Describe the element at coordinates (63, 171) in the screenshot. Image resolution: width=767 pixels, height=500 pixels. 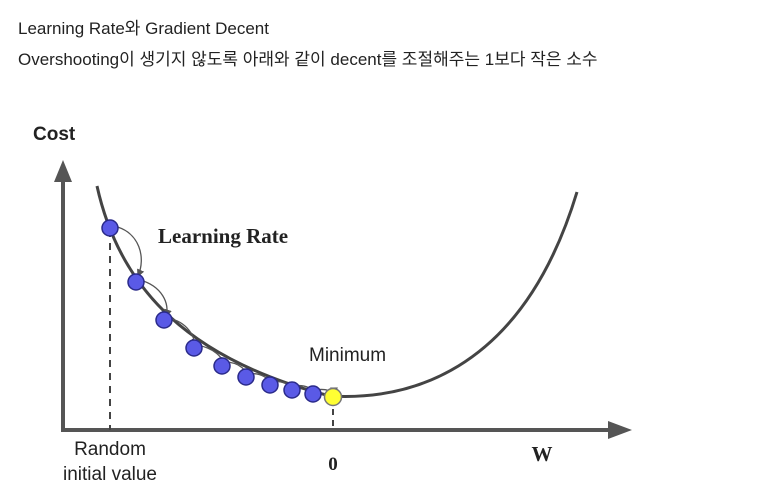
I see `y-axis-arrowhead` at that location.